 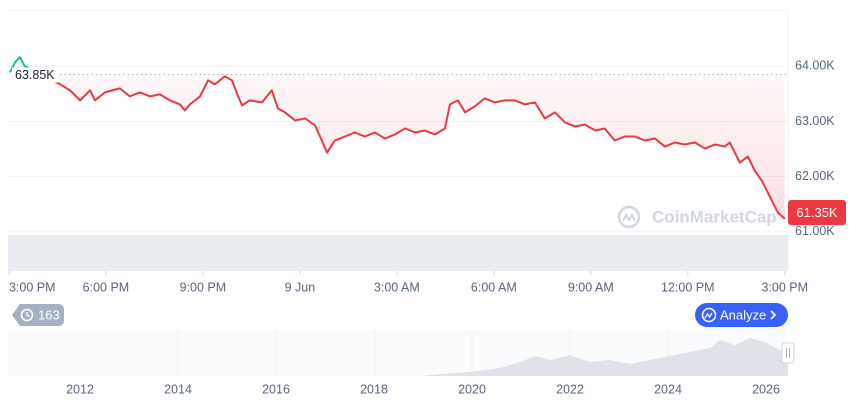 I want to click on x-tick-label: 9:00 PM, so click(x=203, y=287).